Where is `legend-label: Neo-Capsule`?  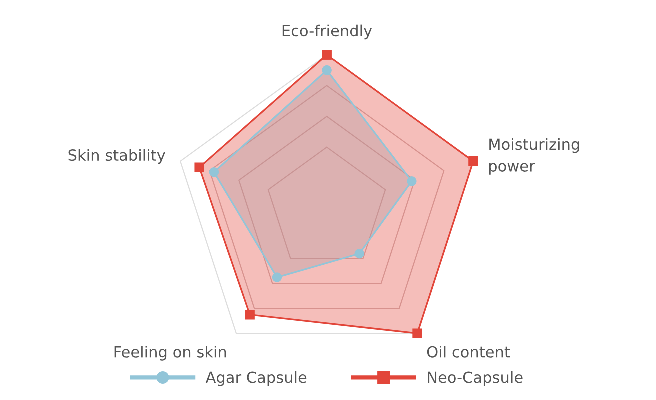
legend-label: Neo-Capsule is located at coordinates (475, 378).